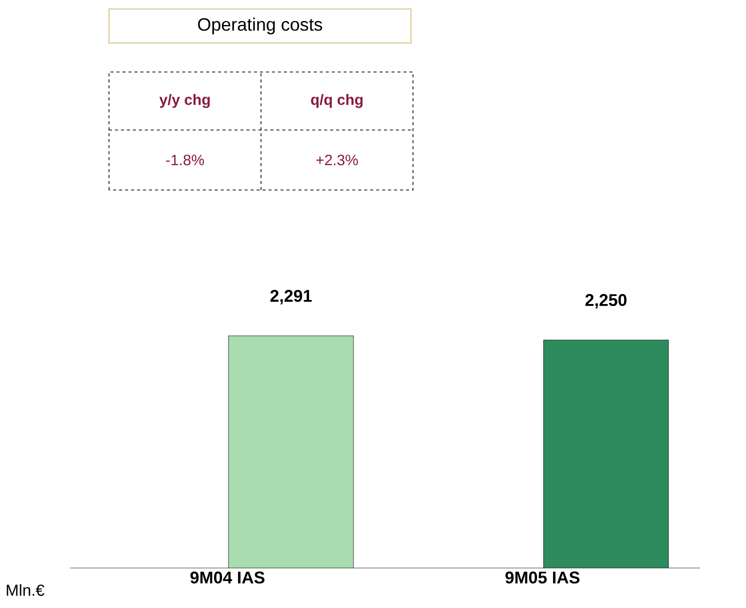  I want to click on text: q/q chg, so click(337, 101).